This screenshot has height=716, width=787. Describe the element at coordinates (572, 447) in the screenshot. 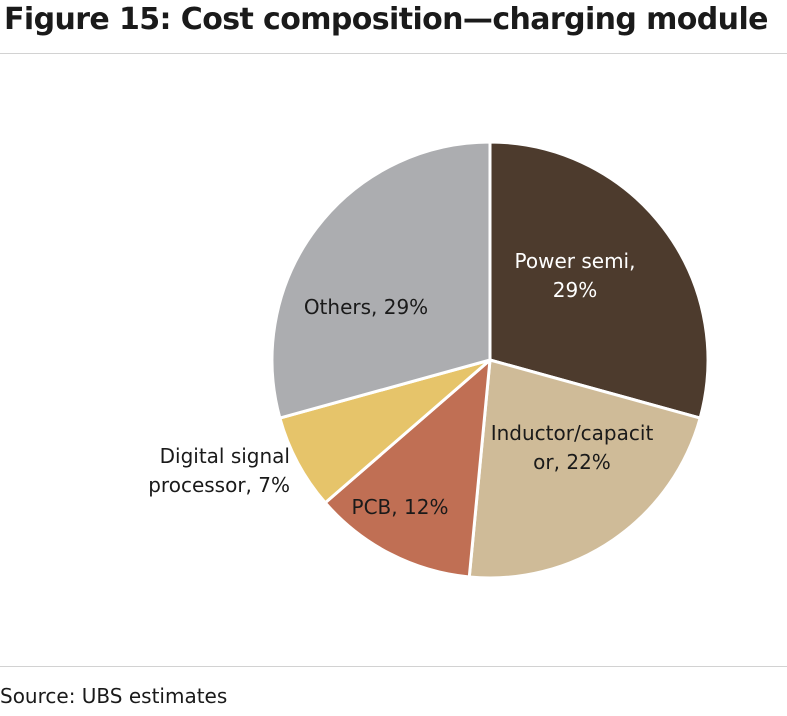

I see `slice-label-inductor-capacitor: Inductor/capacit or, 22%` at that location.